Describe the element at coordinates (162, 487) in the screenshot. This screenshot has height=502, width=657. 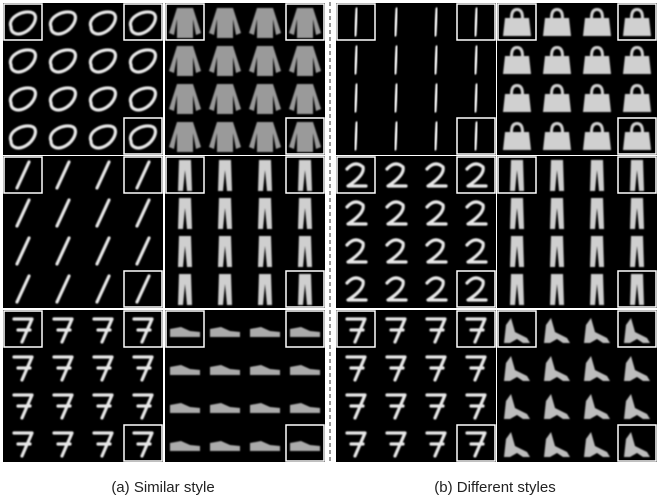
I see `caption: (a) Similar style` at that location.